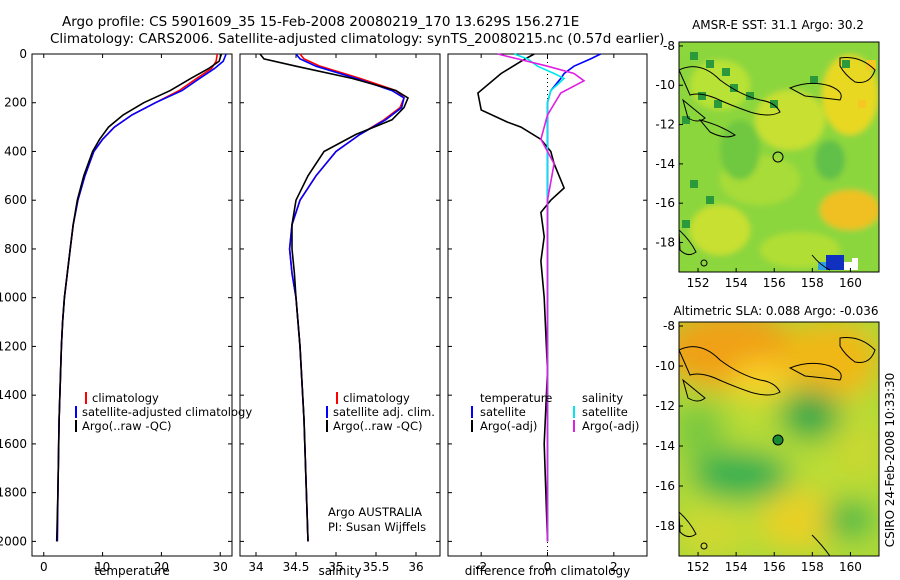 The image size is (900, 580). Describe the element at coordinates (602, 398) in the screenshot. I see `legend-salinity-title: salinity` at that location.